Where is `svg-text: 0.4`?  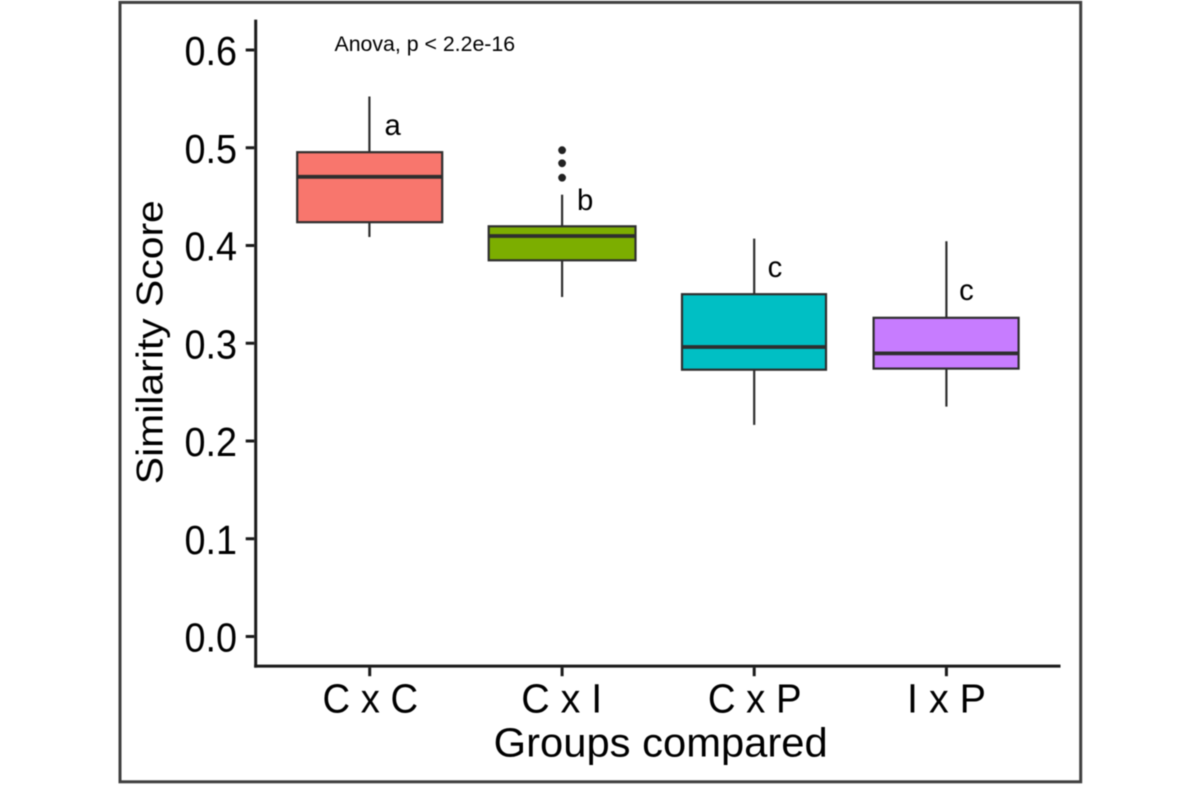 svg-text: 0.4 is located at coordinates (211, 247).